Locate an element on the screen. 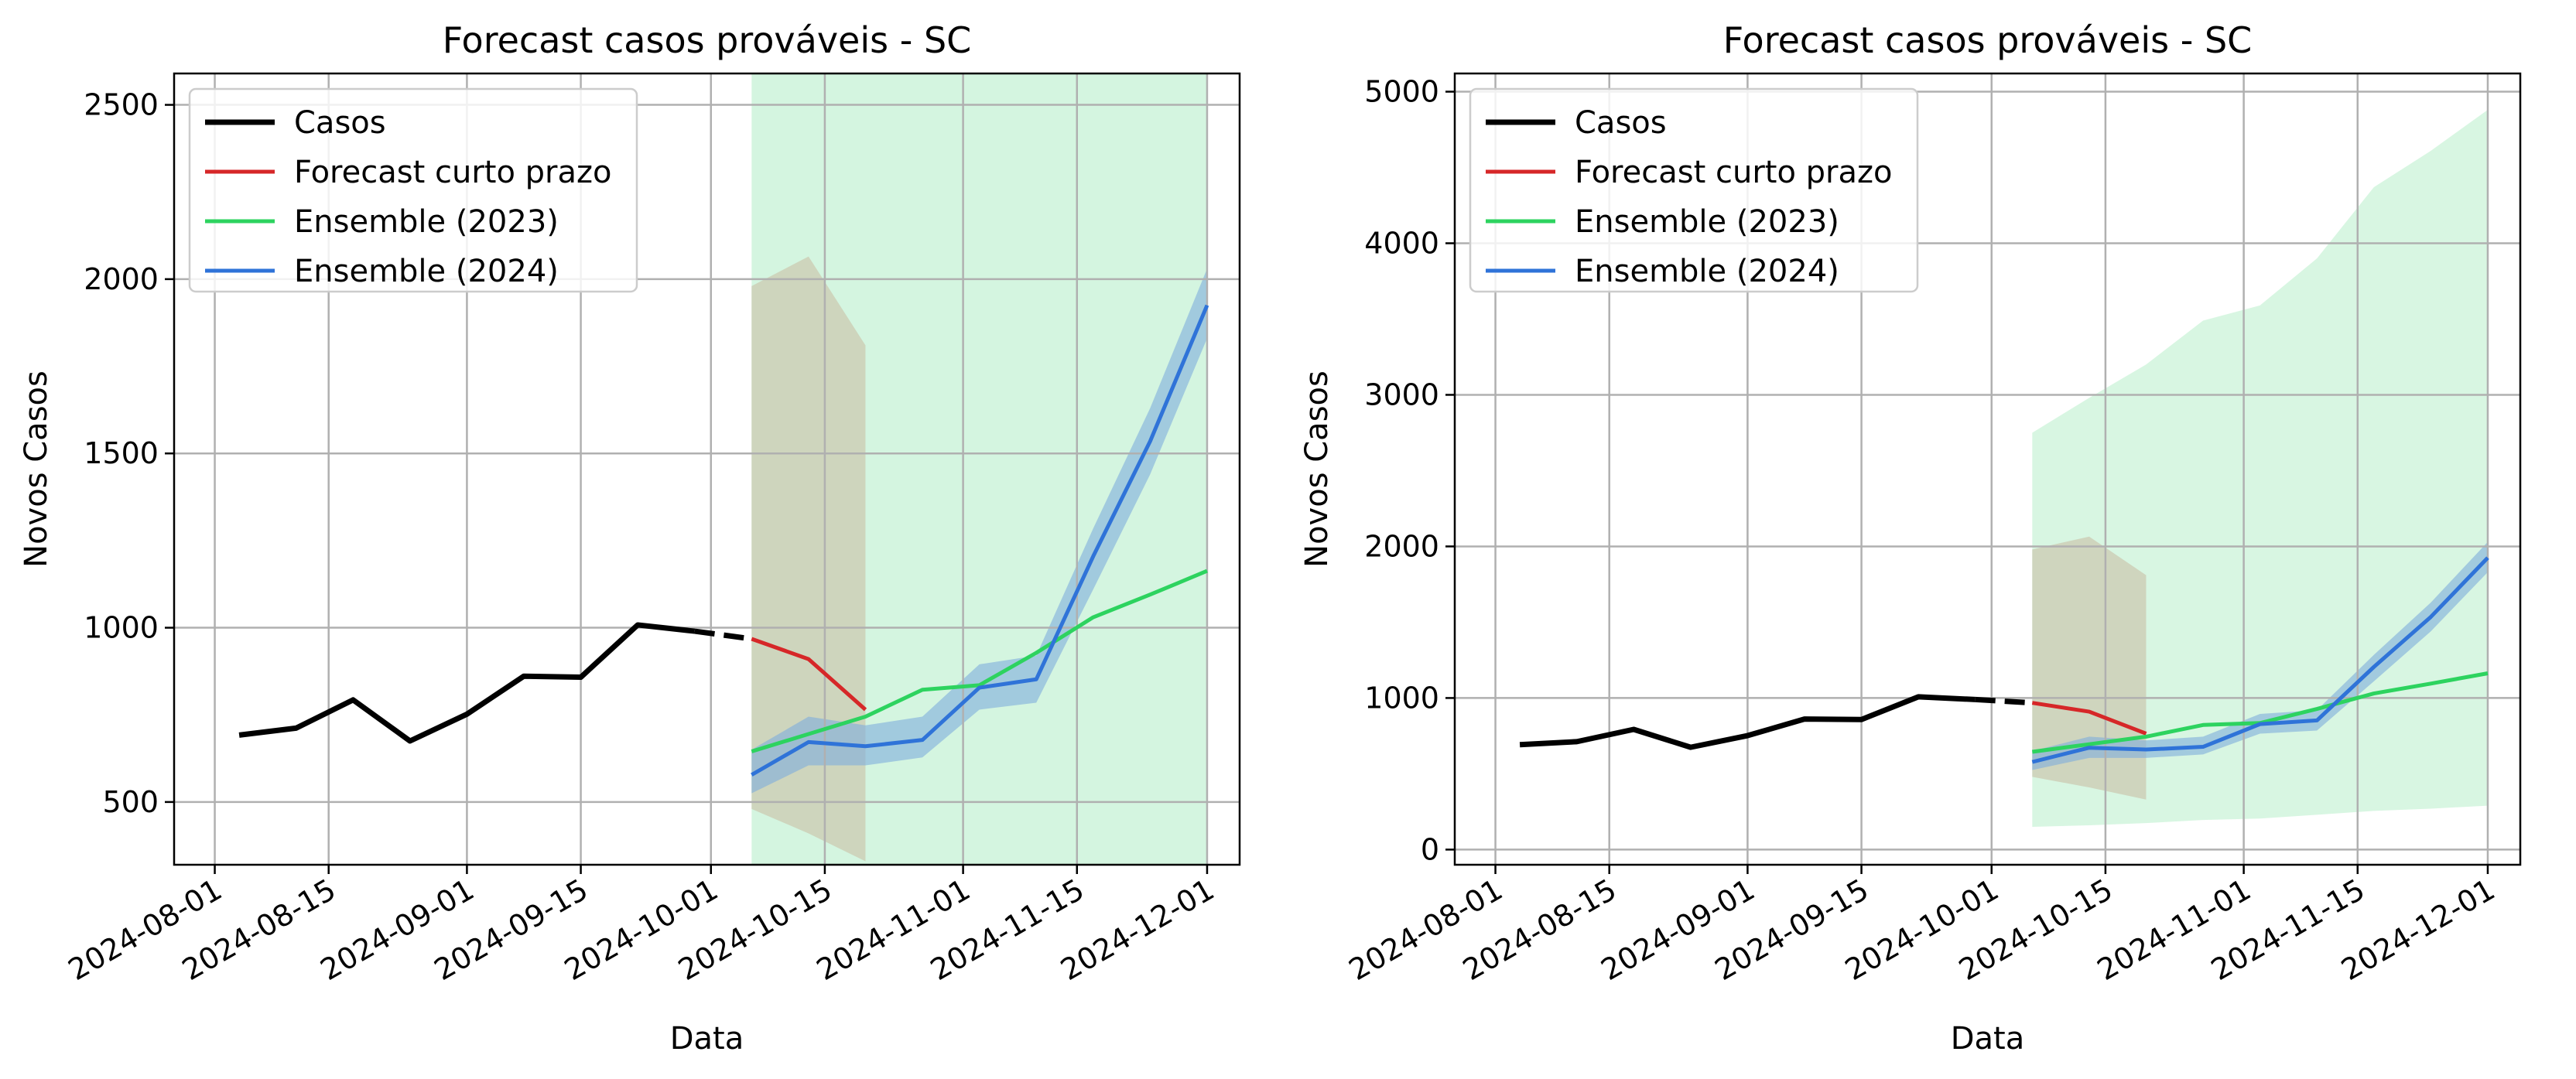  y-tick-label: 4000 is located at coordinates (1402, 243).